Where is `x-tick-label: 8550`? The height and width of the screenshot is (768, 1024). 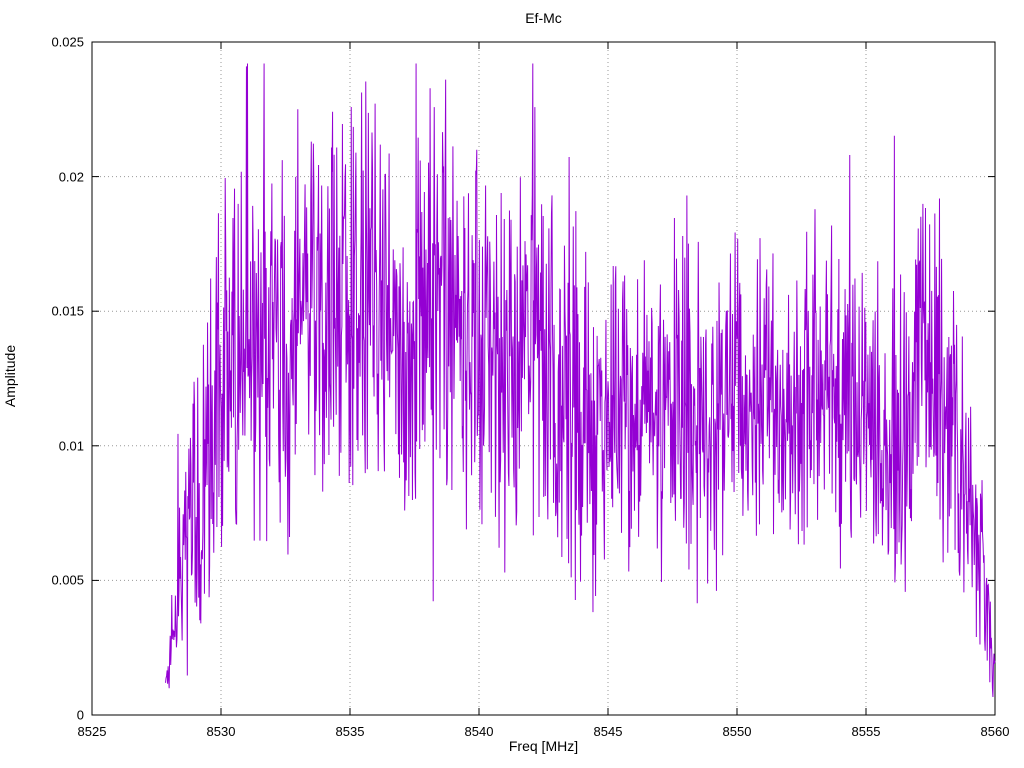
x-tick-label: 8550 is located at coordinates (737, 731).